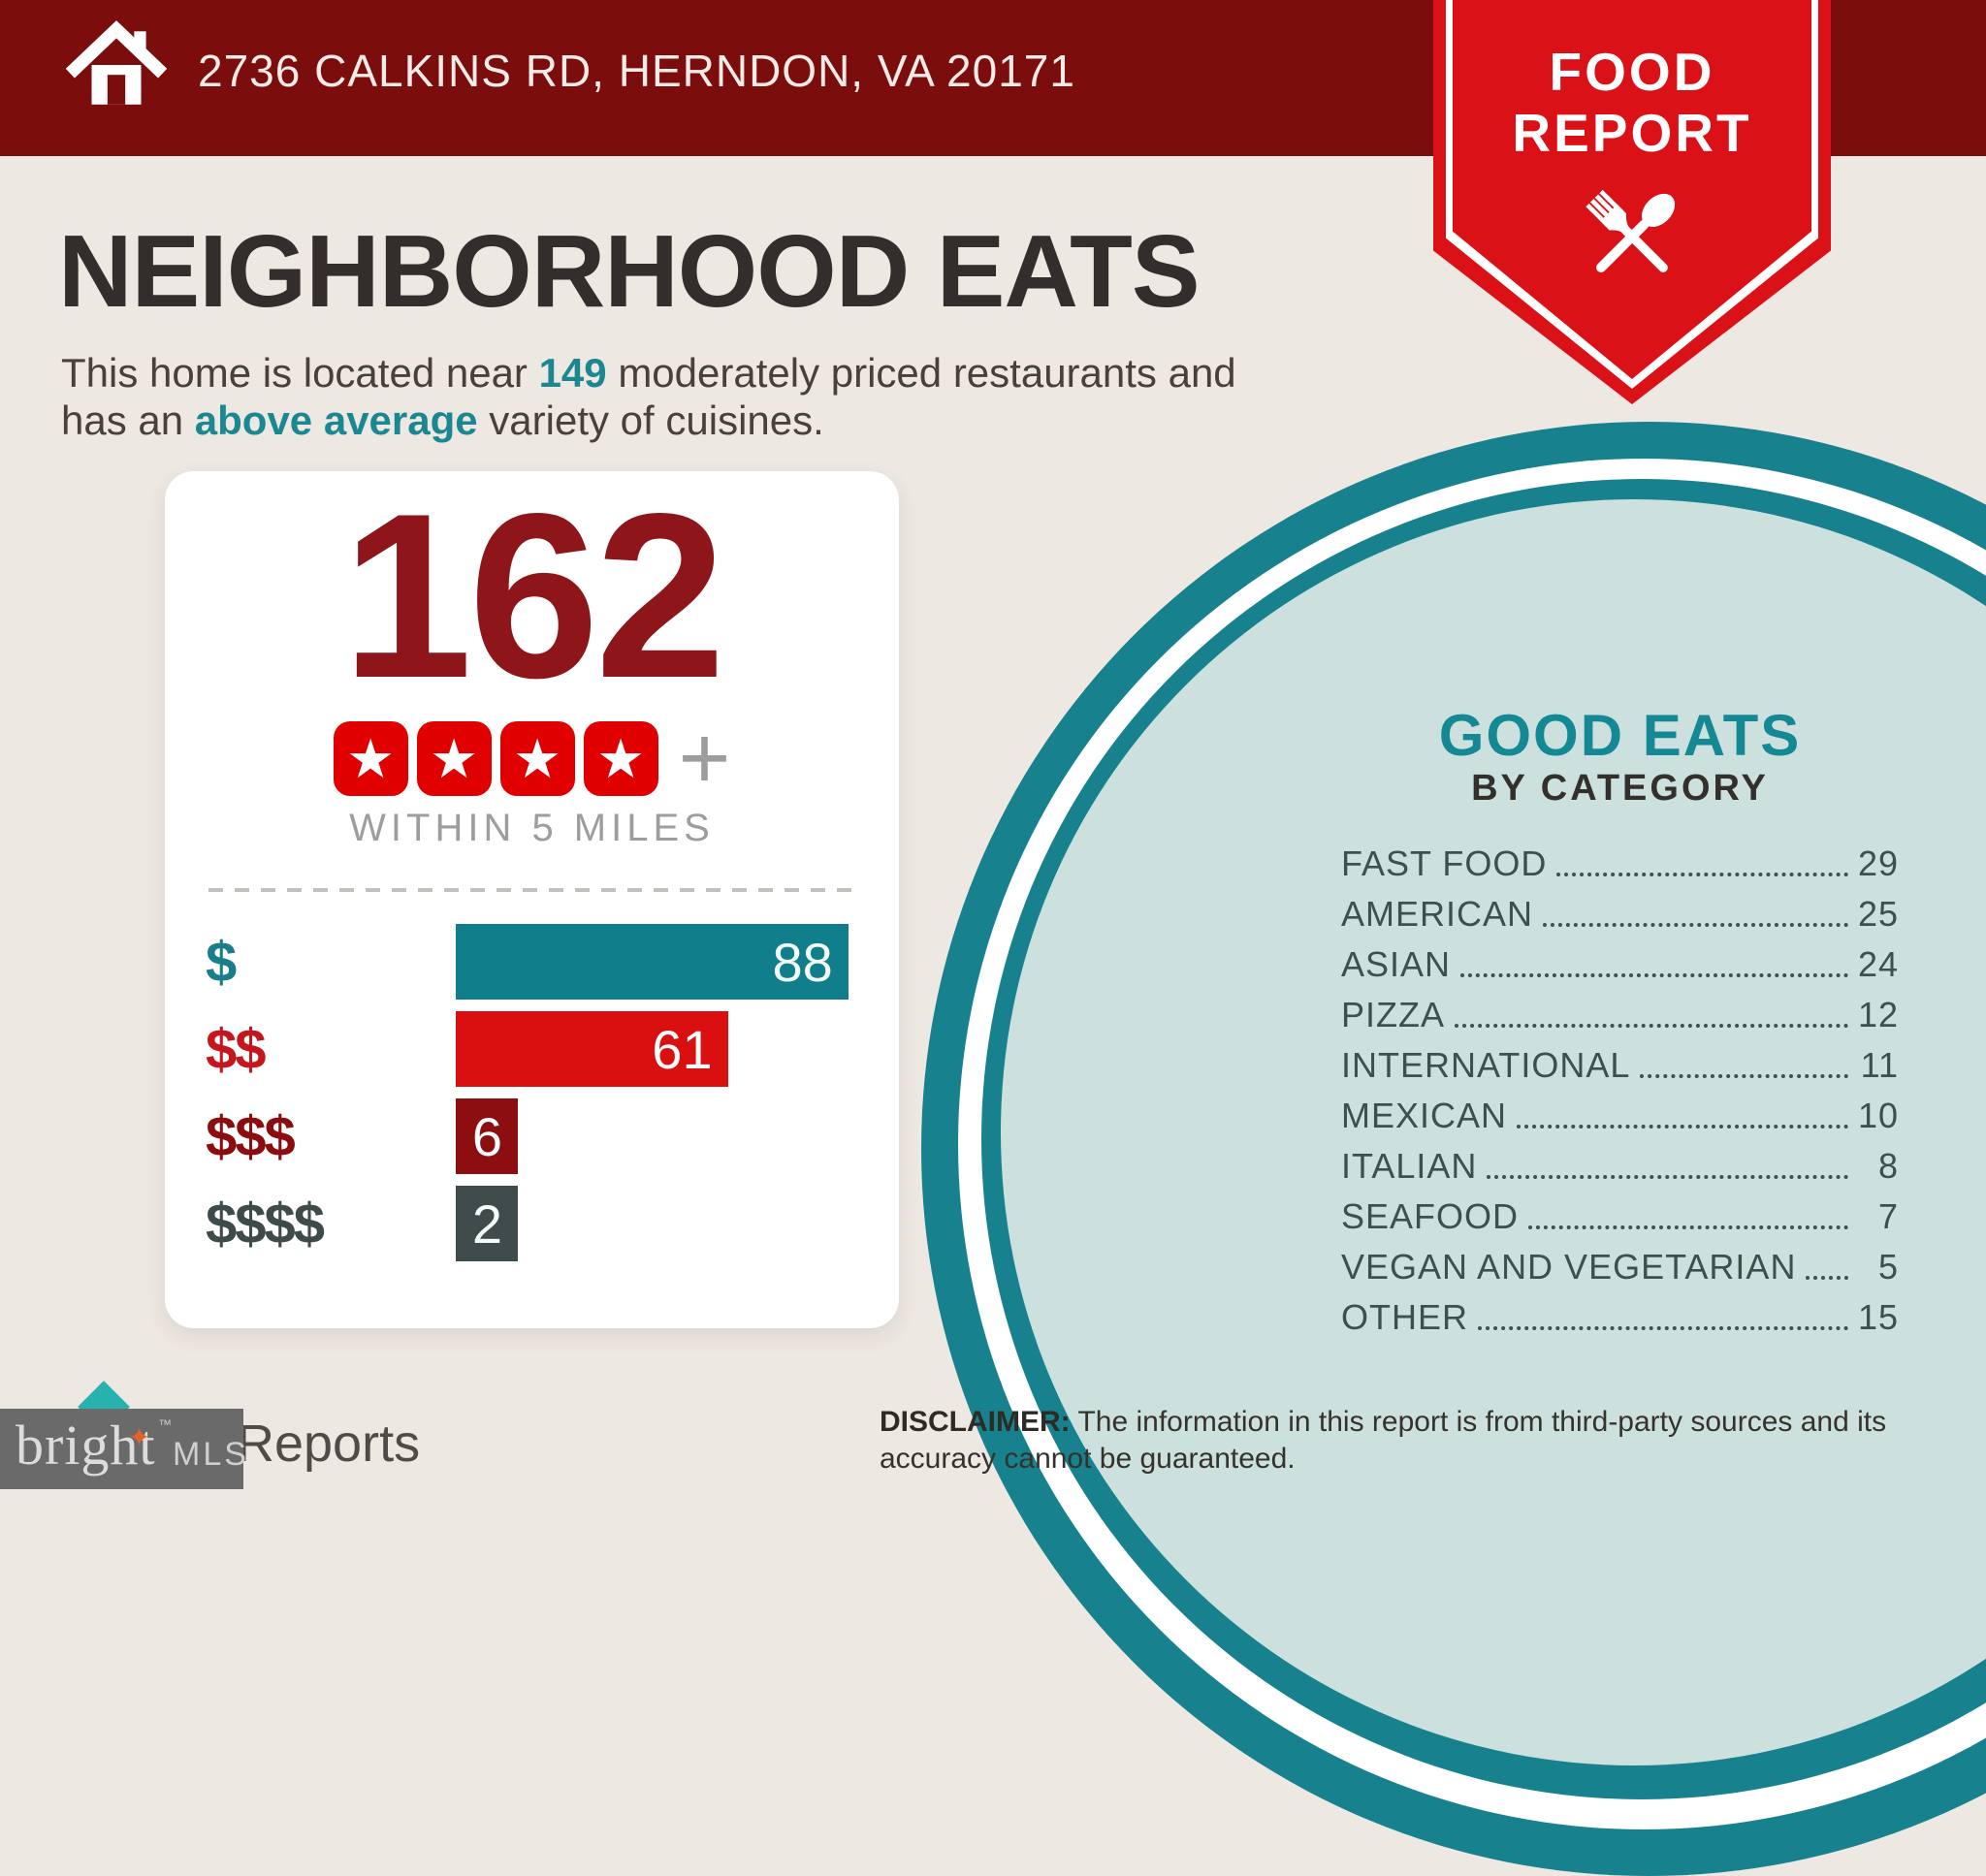 The height and width of the screenshot is (1876, 1986). What do you see at coordinates (1437, 914) in the screenshot?
I see `category-label: AMERICAN` at bounding box center [1437, 914].